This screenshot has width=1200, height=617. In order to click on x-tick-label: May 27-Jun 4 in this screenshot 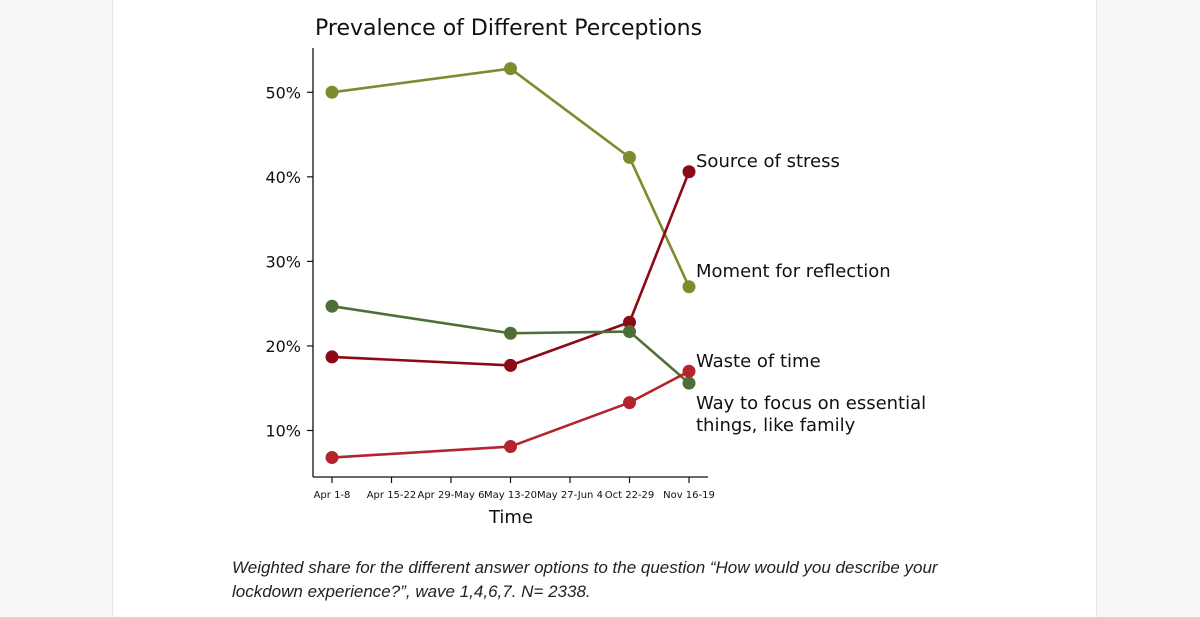, I will do `click(570, 495)`.